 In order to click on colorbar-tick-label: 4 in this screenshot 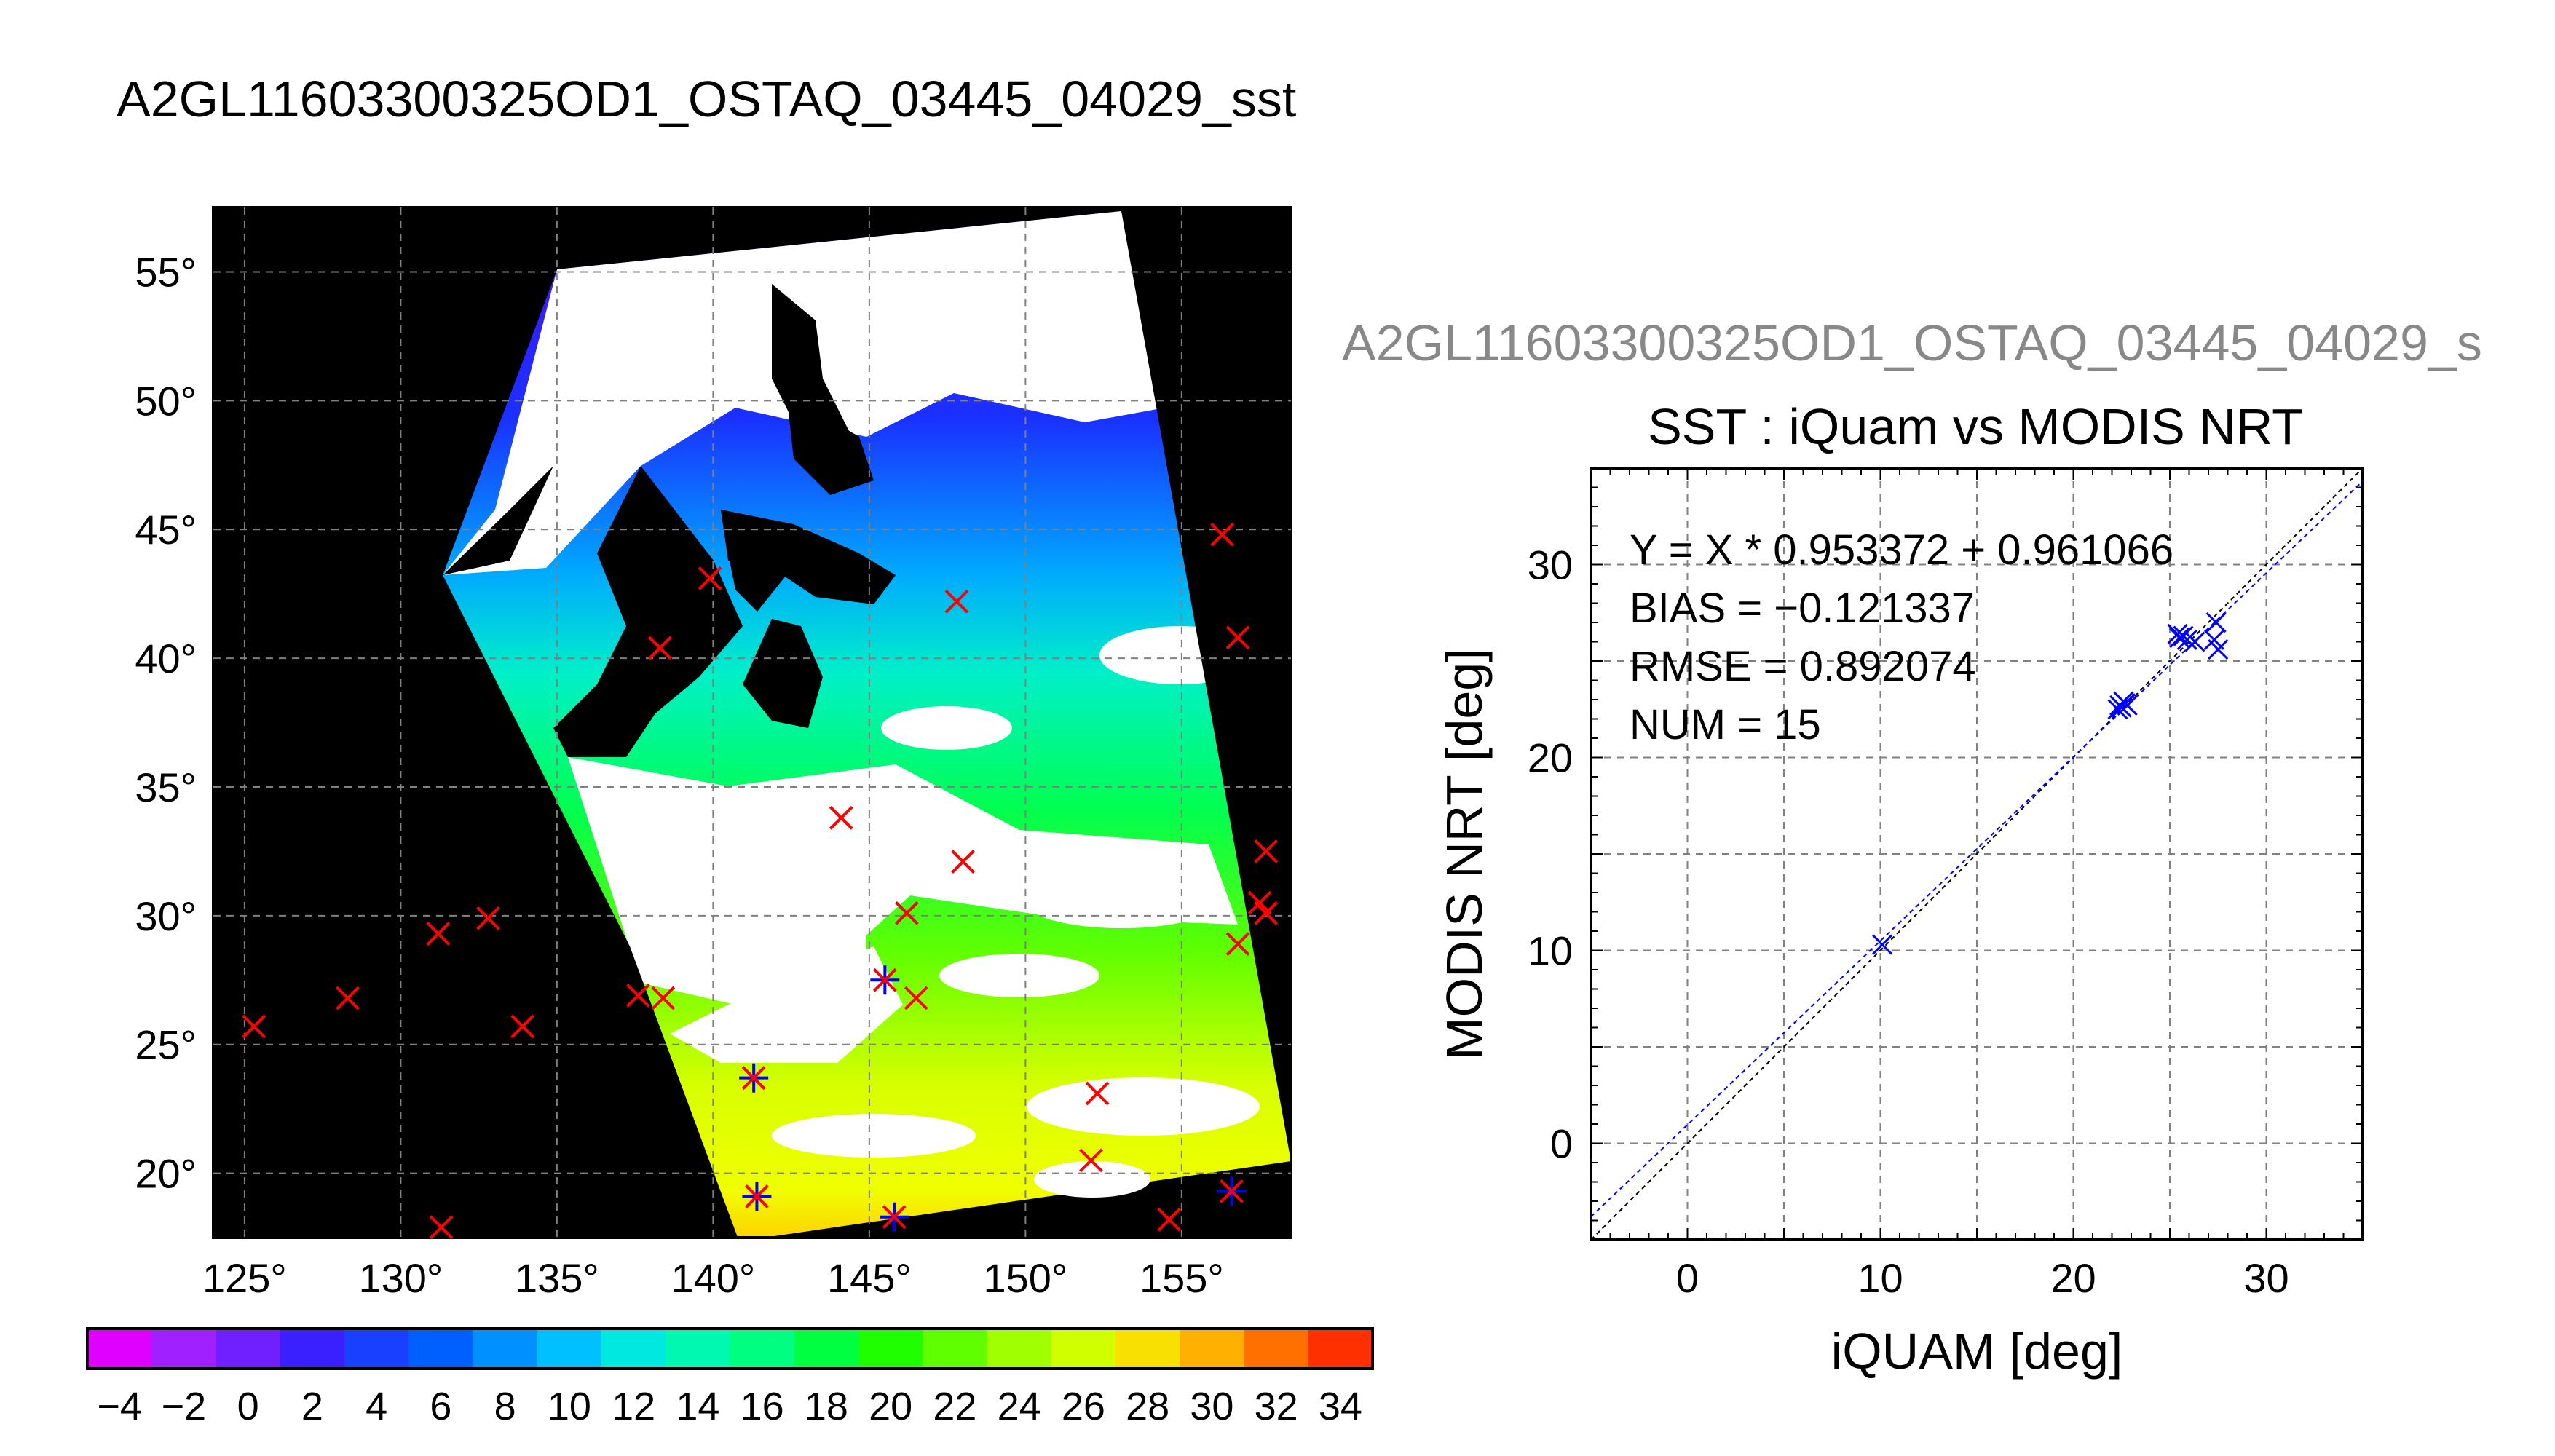, I will do `click(376, 1406)`.